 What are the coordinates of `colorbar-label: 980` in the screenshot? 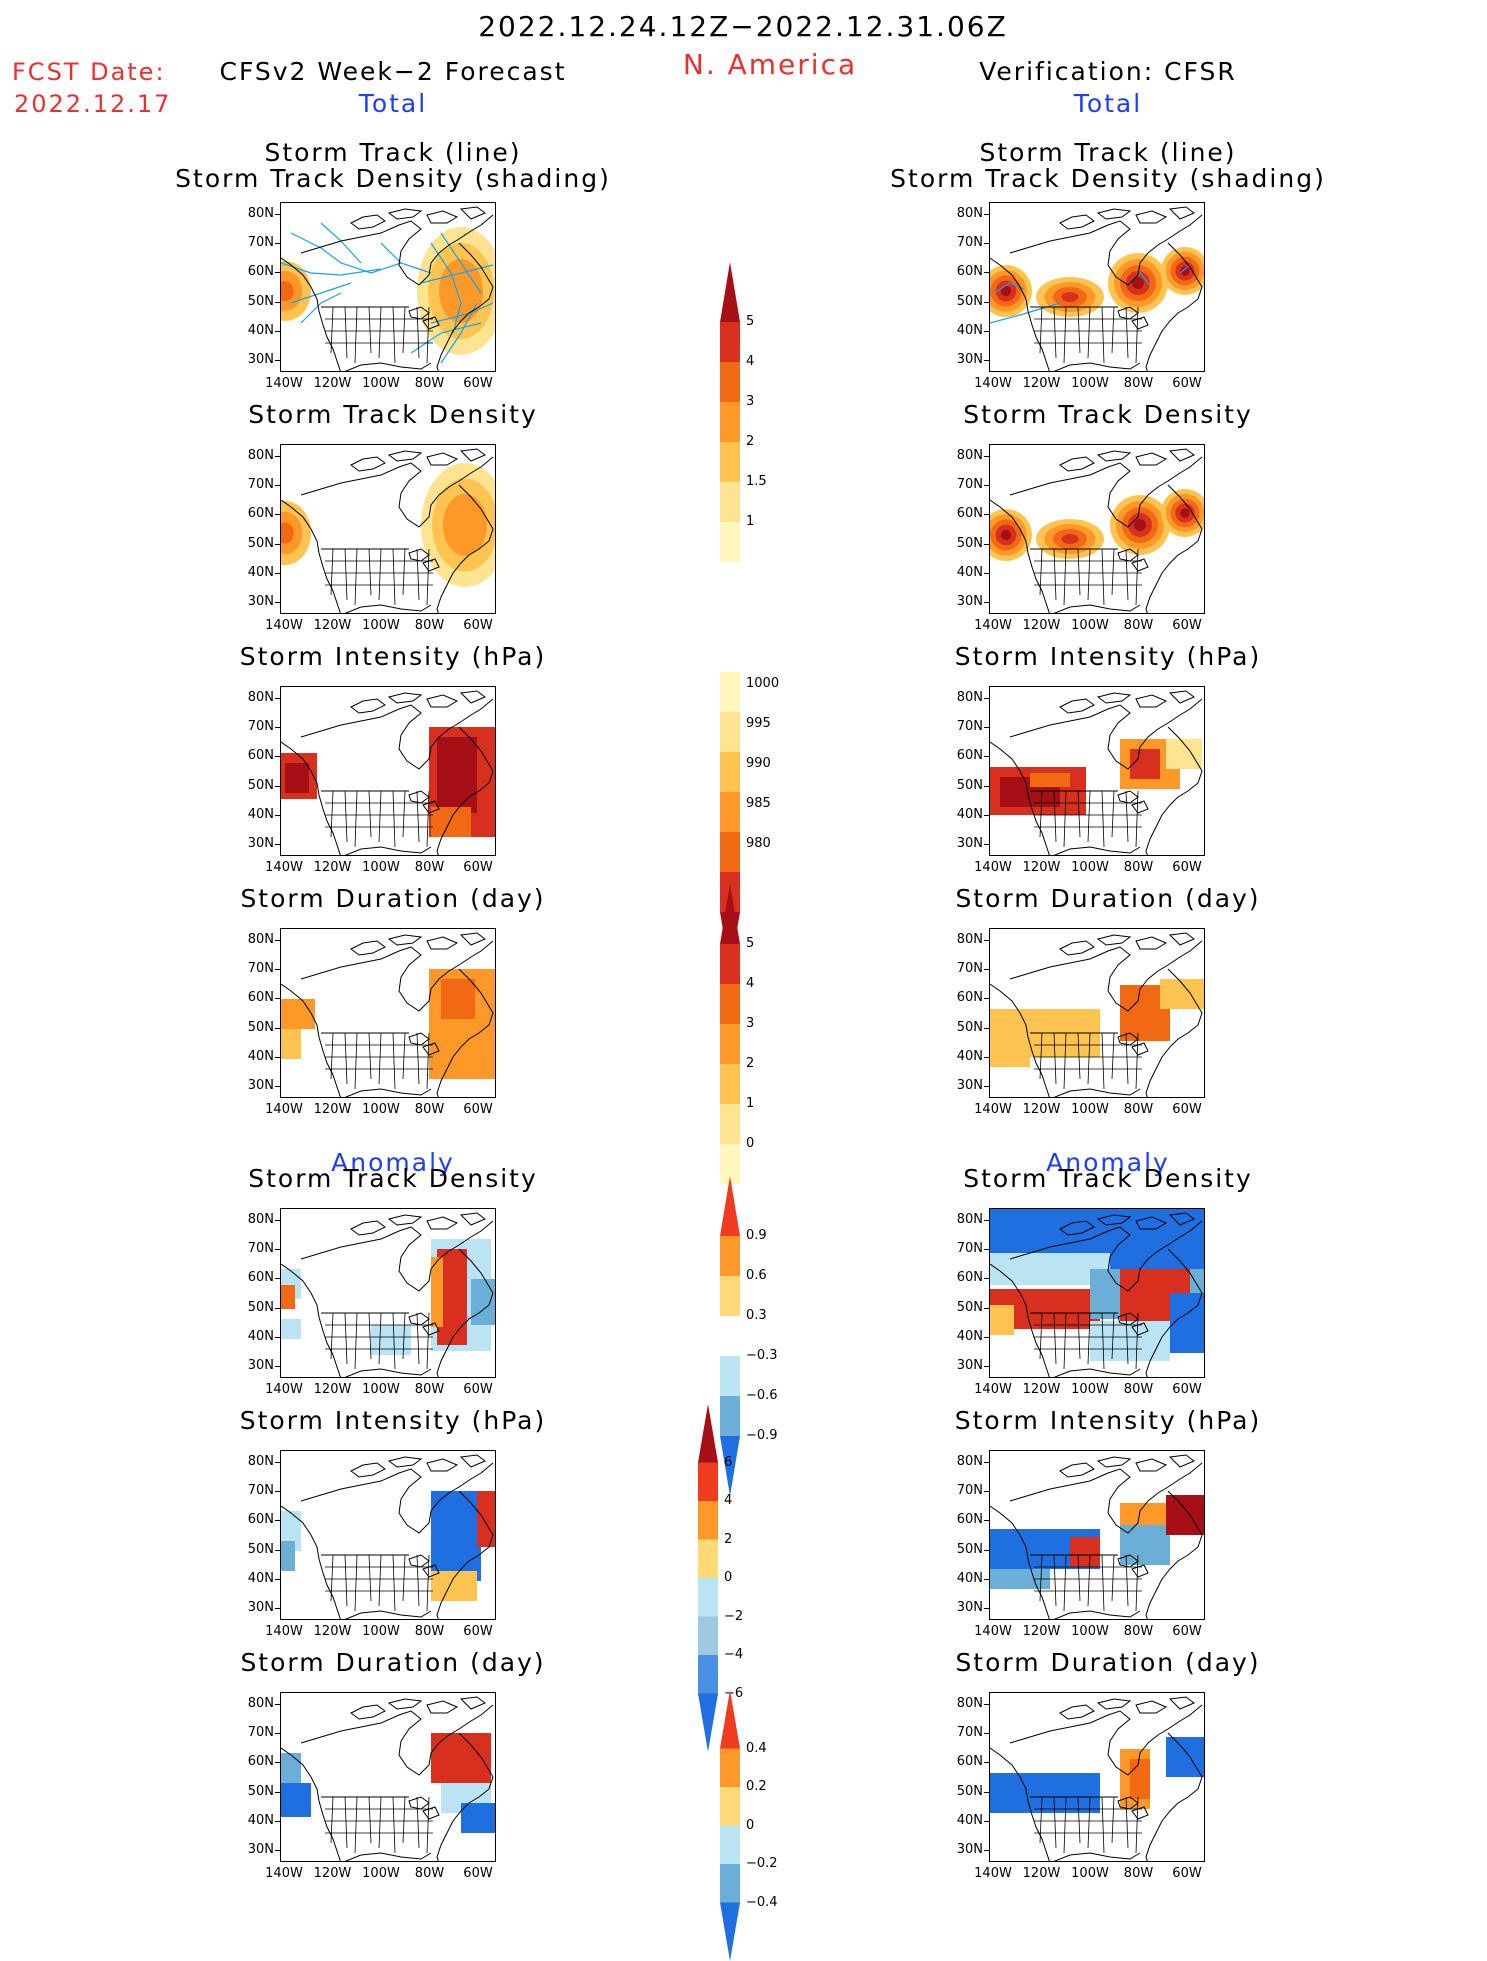 It's located at (758, 843).